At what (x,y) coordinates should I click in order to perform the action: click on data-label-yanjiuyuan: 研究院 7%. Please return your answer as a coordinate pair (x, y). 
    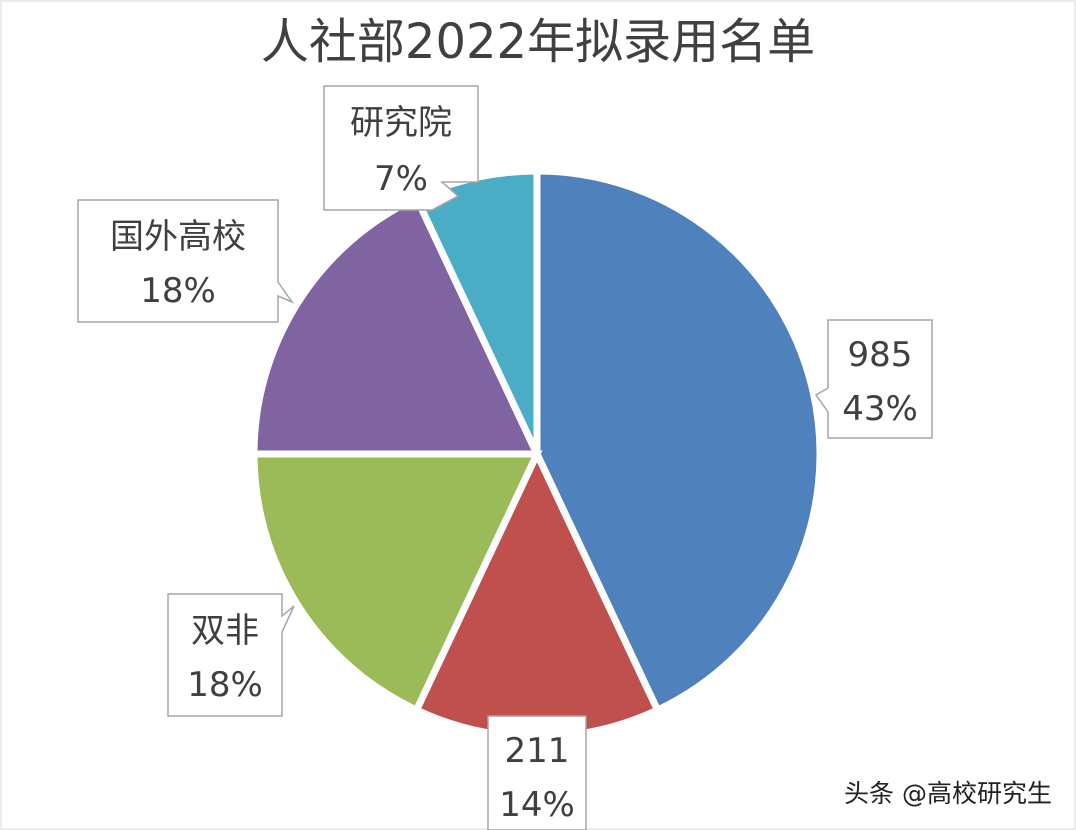
    Looking at the image, I should click on (401, 148).